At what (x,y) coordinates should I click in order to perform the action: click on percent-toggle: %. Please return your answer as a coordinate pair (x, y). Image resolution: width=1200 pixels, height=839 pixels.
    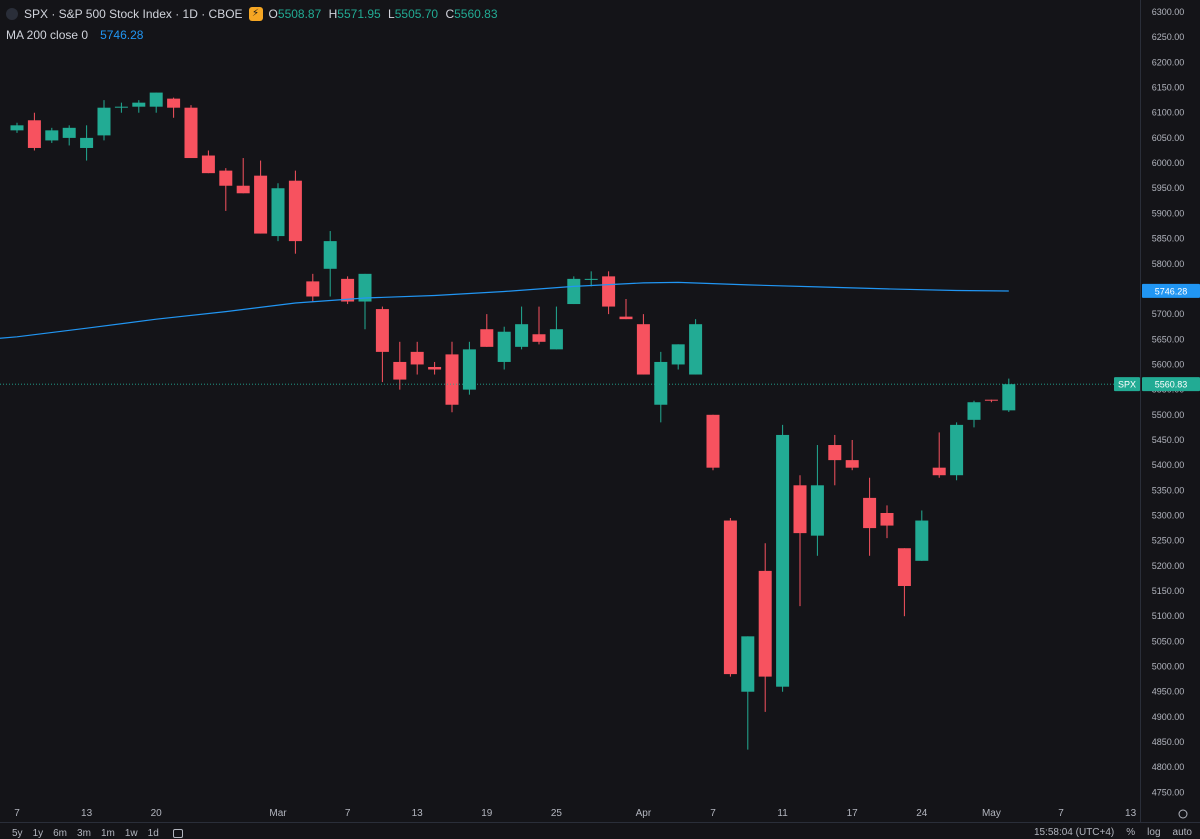
    Looking at the image, I should click on (1131, 832).